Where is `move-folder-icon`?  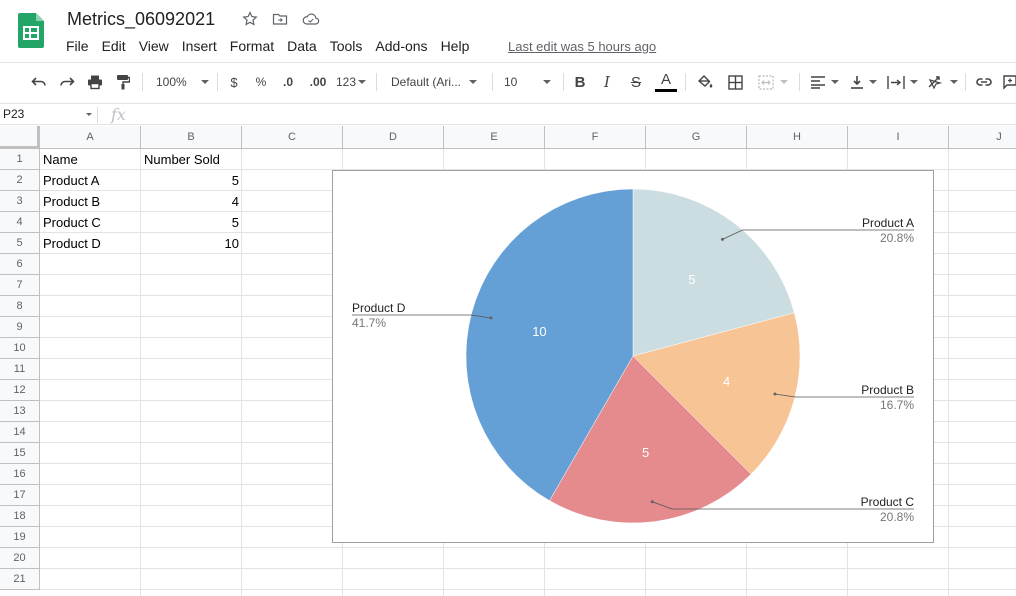
move-folder-icon is located at coordinates (280, 19).